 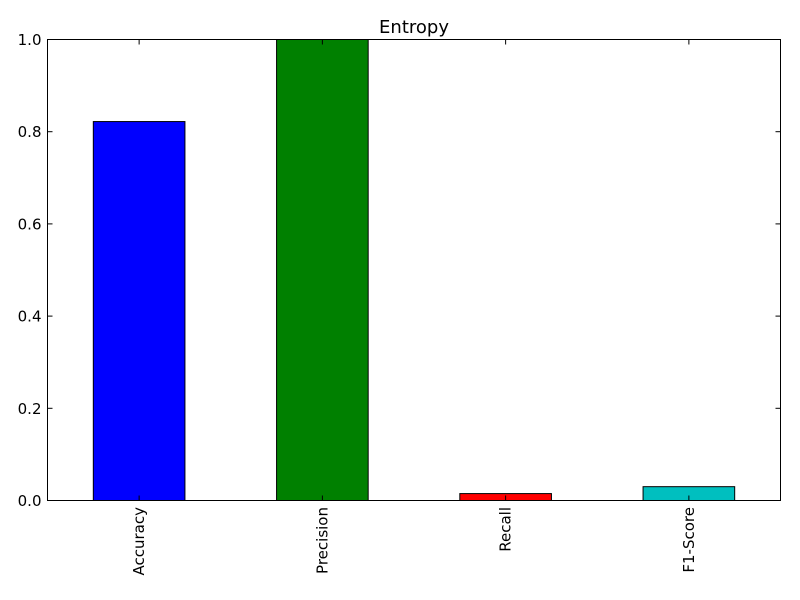 I want to click on chart-title: Entropy, so click(x=414, y=27).